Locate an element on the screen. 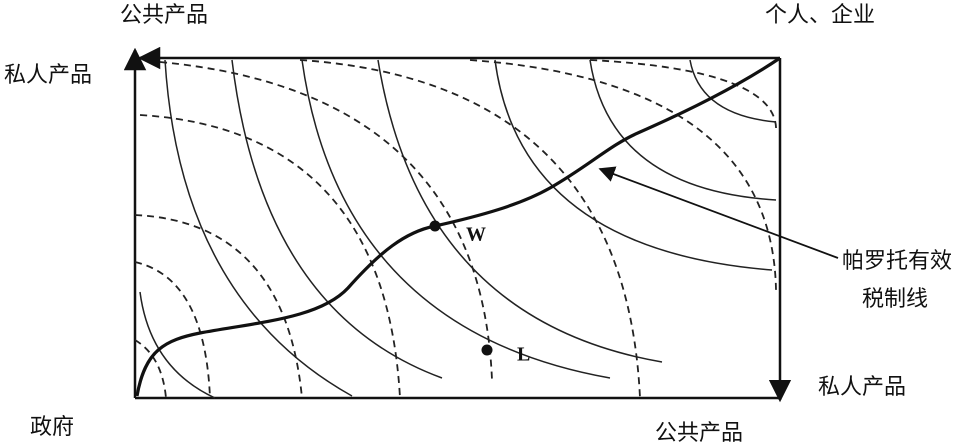 This screenshot has width=980, height=447. top-left-label: 公共产品 is located at coordinates (164, 15).